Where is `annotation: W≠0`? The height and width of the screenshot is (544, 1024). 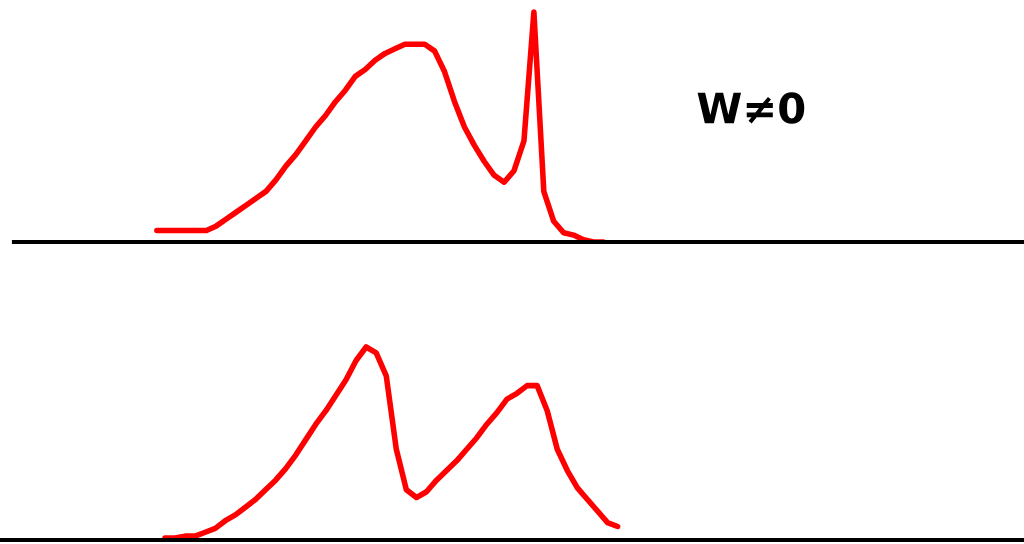
annotation: W≠0 is located at coordinates (751, 108).